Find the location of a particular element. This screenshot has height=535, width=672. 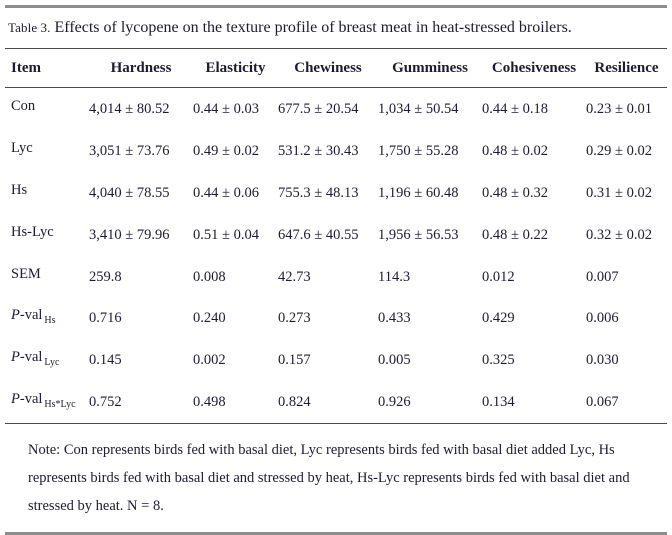

cell-value: 1,750 ± 55.28 is located at coordinates (418, 150).